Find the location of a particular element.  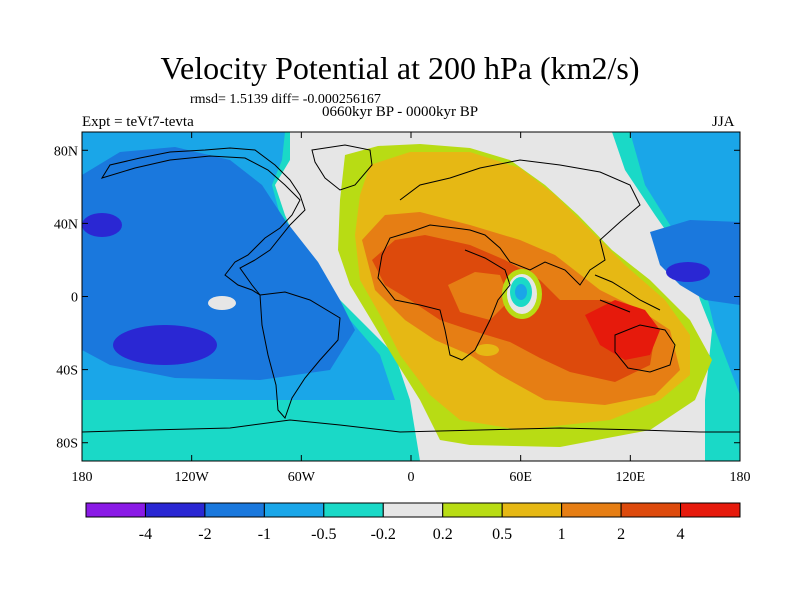

colorbar-label: 0.5 is located at coordinates (502, 534).